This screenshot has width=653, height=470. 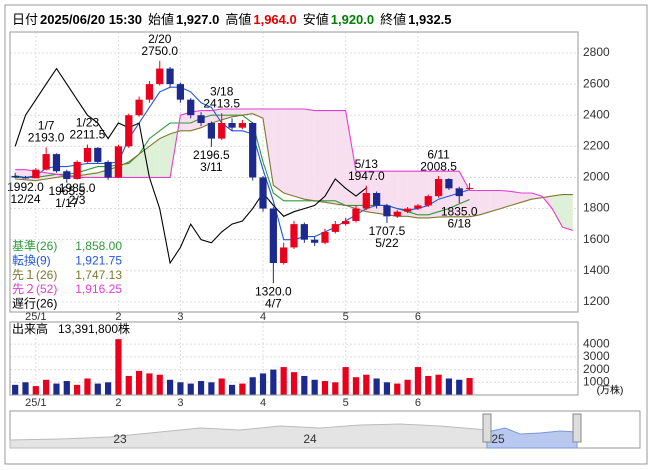 I want to click on y-tick-label: 2400, so click(x=596, y=114).